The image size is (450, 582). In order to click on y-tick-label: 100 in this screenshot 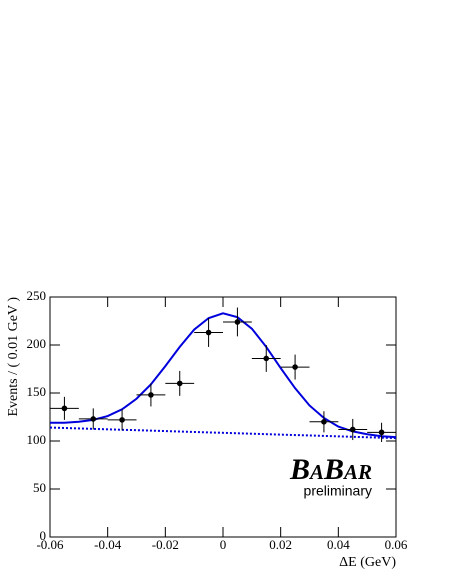, I will do `click(37, 439)`.